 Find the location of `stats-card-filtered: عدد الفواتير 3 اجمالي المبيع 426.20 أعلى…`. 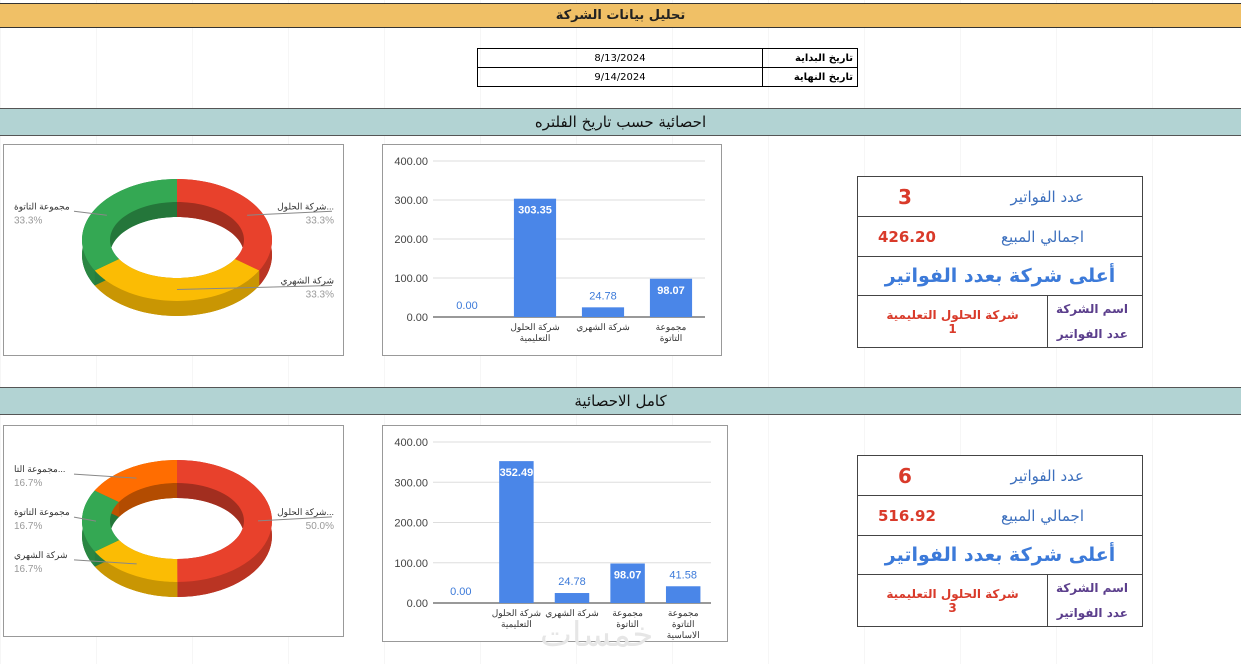

stats-card-filtered: عدد الفواتير 3 اجمالي المبيع 426.20 أعلى… is located at coordinates (1000, 262).